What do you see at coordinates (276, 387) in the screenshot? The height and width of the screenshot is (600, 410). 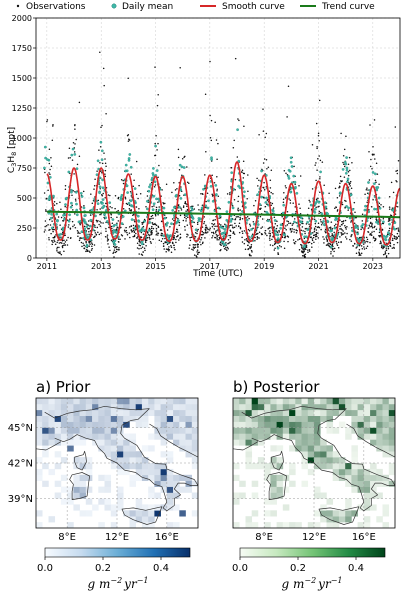 I see `posterior-title: b) Posterior` at bounding box center [276, 387].